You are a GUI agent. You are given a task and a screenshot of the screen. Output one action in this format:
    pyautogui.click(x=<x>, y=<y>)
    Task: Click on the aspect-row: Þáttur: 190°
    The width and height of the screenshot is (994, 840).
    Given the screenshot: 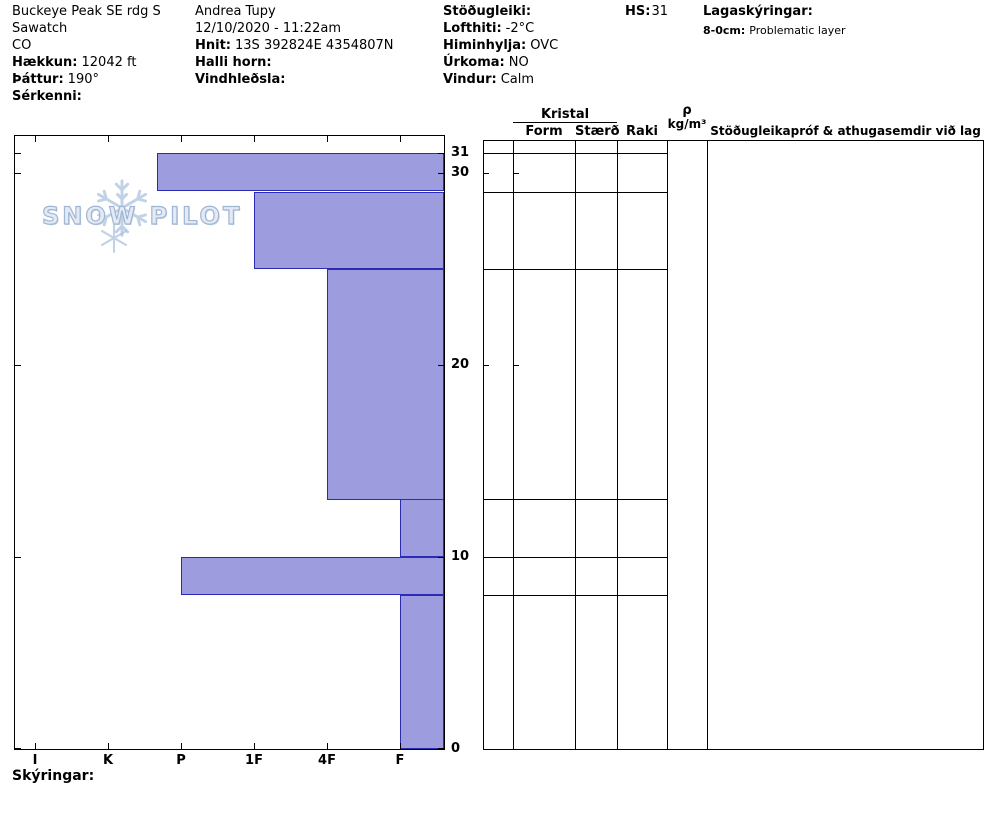 What is the action you would take?
    pyautogui.click(x=55, y=80)
    